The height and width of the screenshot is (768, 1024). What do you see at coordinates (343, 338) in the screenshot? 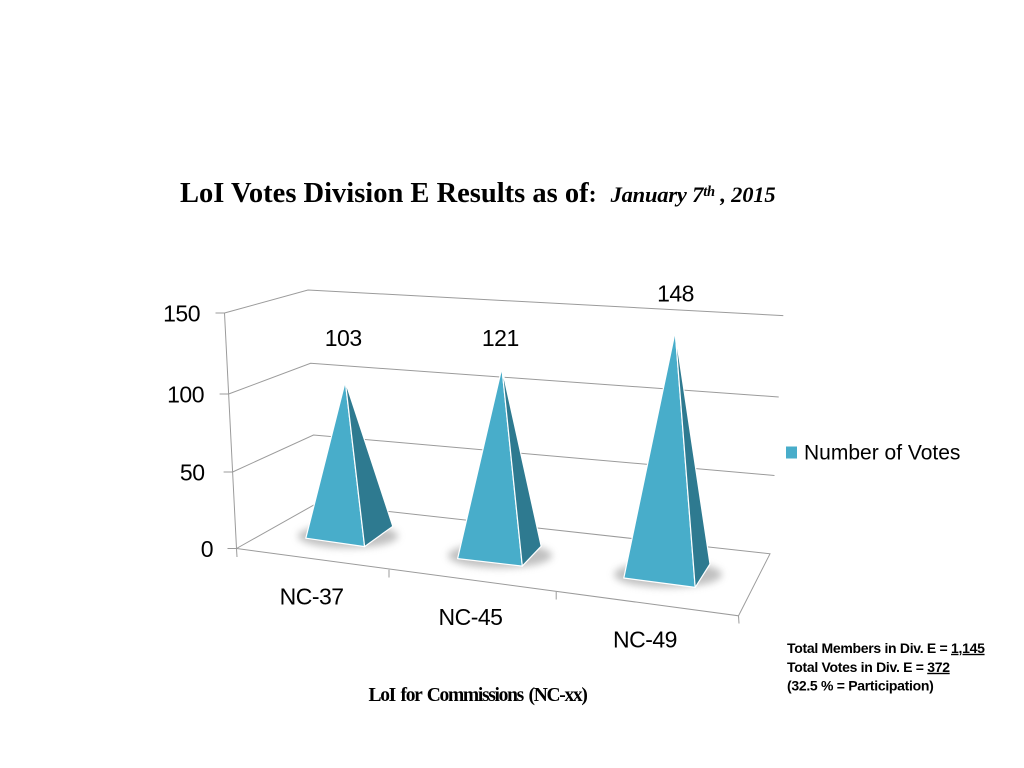
I see `svg-text: 103` at bounding box center [343, 338].